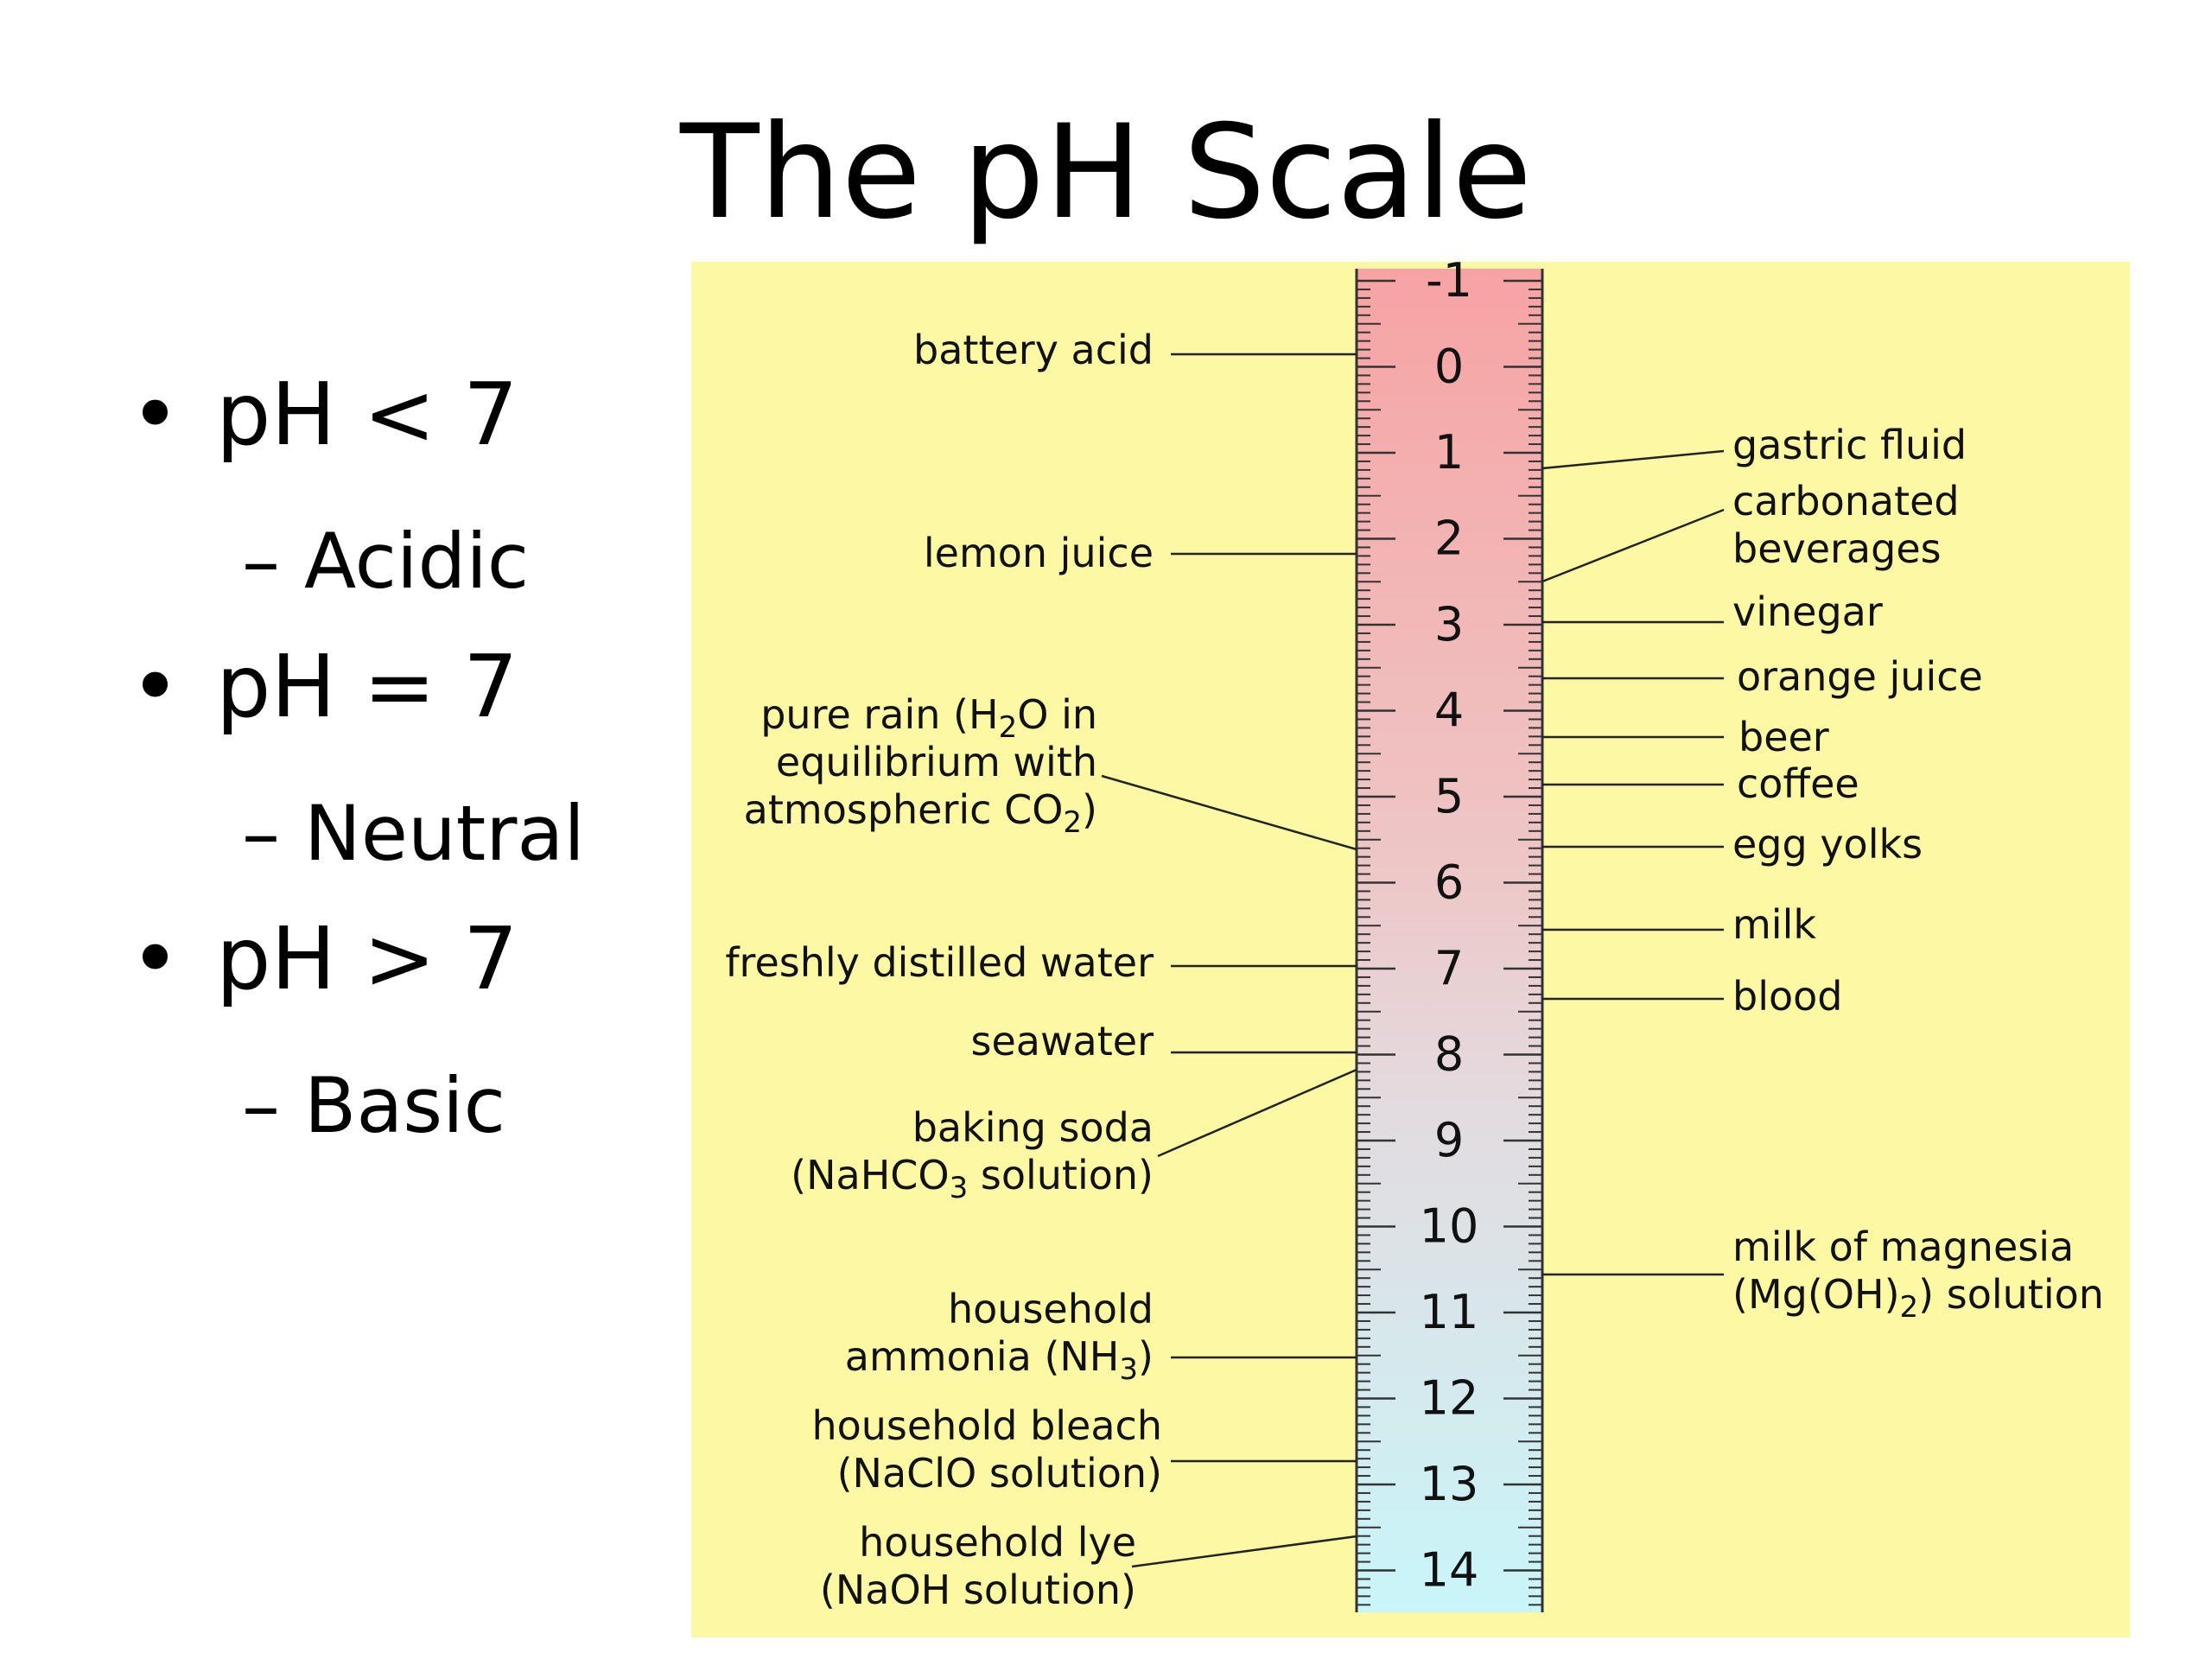 The height and width of the screenshot is (1659, 2212). I want to click on tick-label-9: 9, so click(1449, 1140).